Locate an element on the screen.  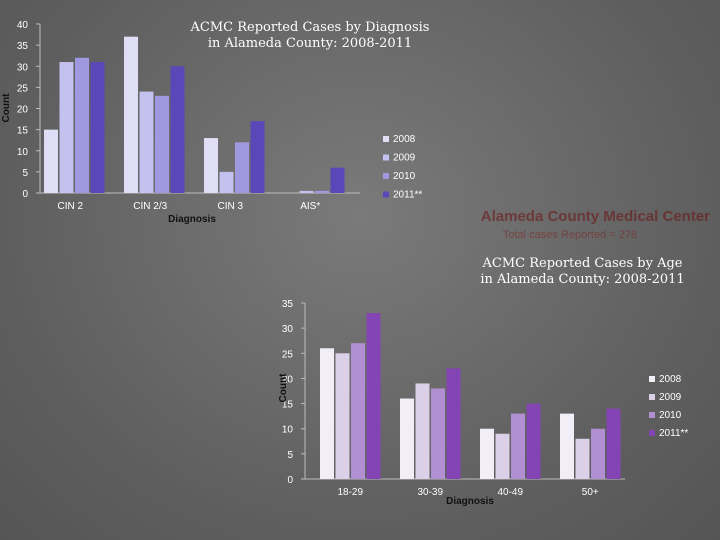
diagnosis-chart-title-line2: in Alameda County: 2008-2011 is located at coordinates (310, 43).